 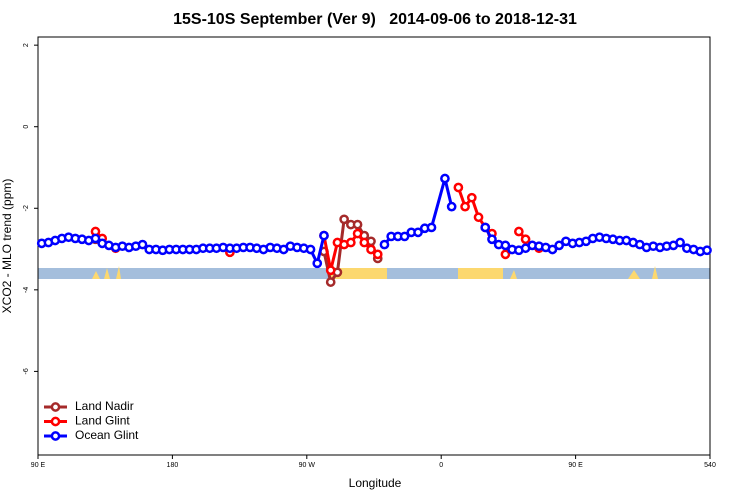 What do you see at coordinates (375, 483) in the screenshot?
I see `x-axis-title: Longitude` at bounding box center [375, 483].